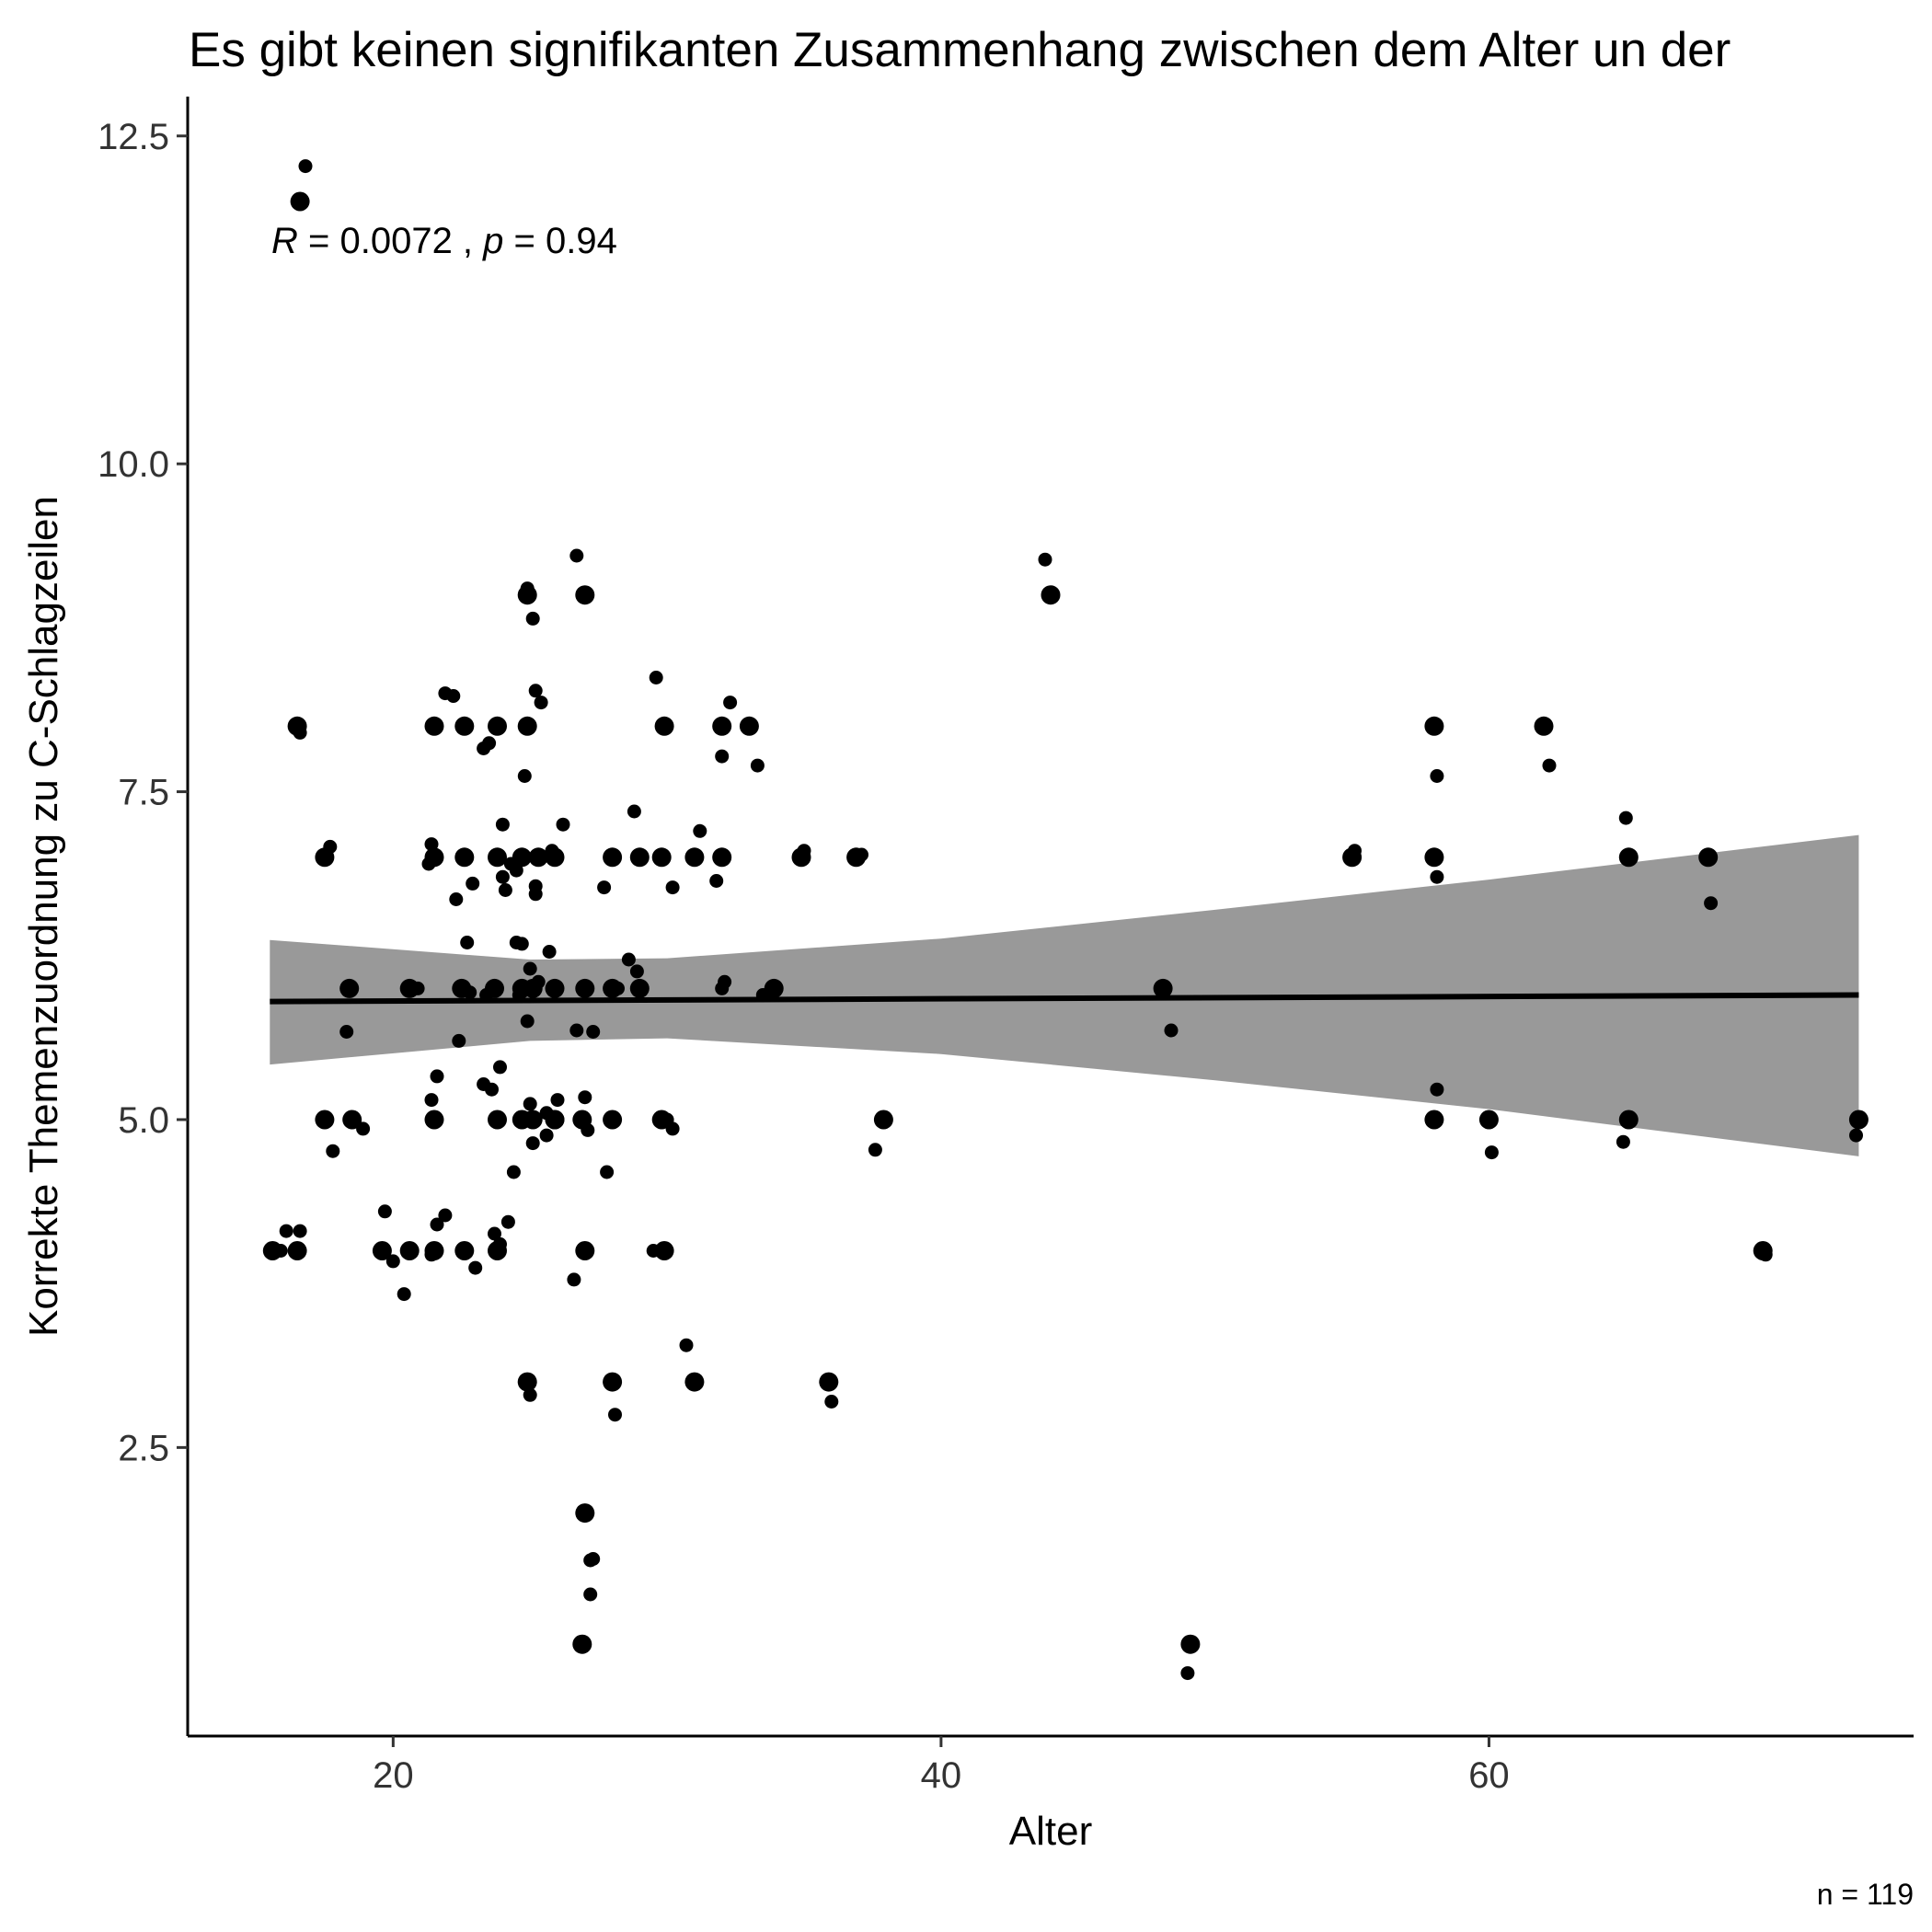 This screenshot has height=1932, width=1932. I want to click on x-tick-label: 40, so click(941, 1775).